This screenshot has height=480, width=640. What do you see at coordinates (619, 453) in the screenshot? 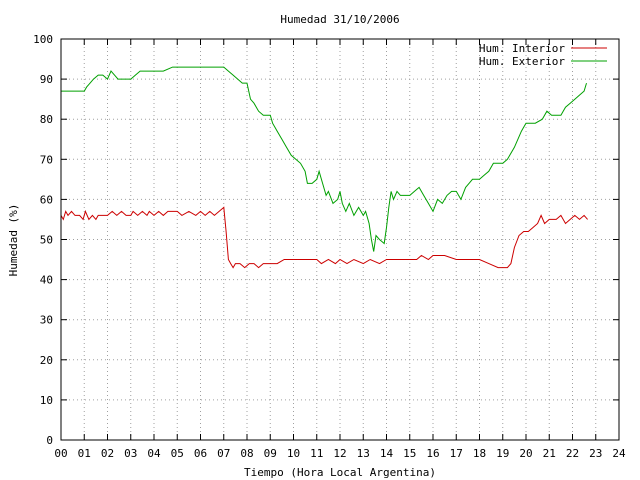
I see `x-tick-label: 24` at bounding box center [619, 453].